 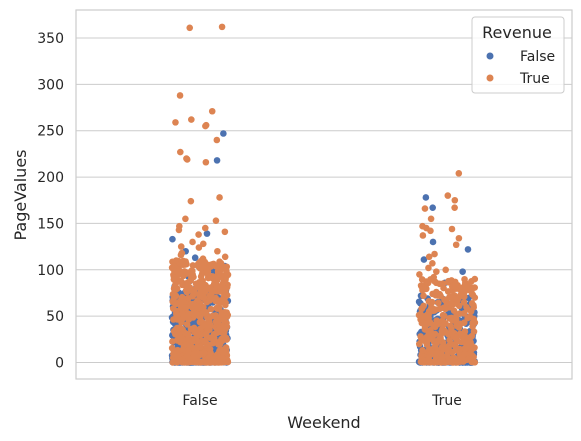 What do you see at coordinates (59, 364) in the screenshot?
I see `y-tick-label: 0` at bounding box center [59, 364].